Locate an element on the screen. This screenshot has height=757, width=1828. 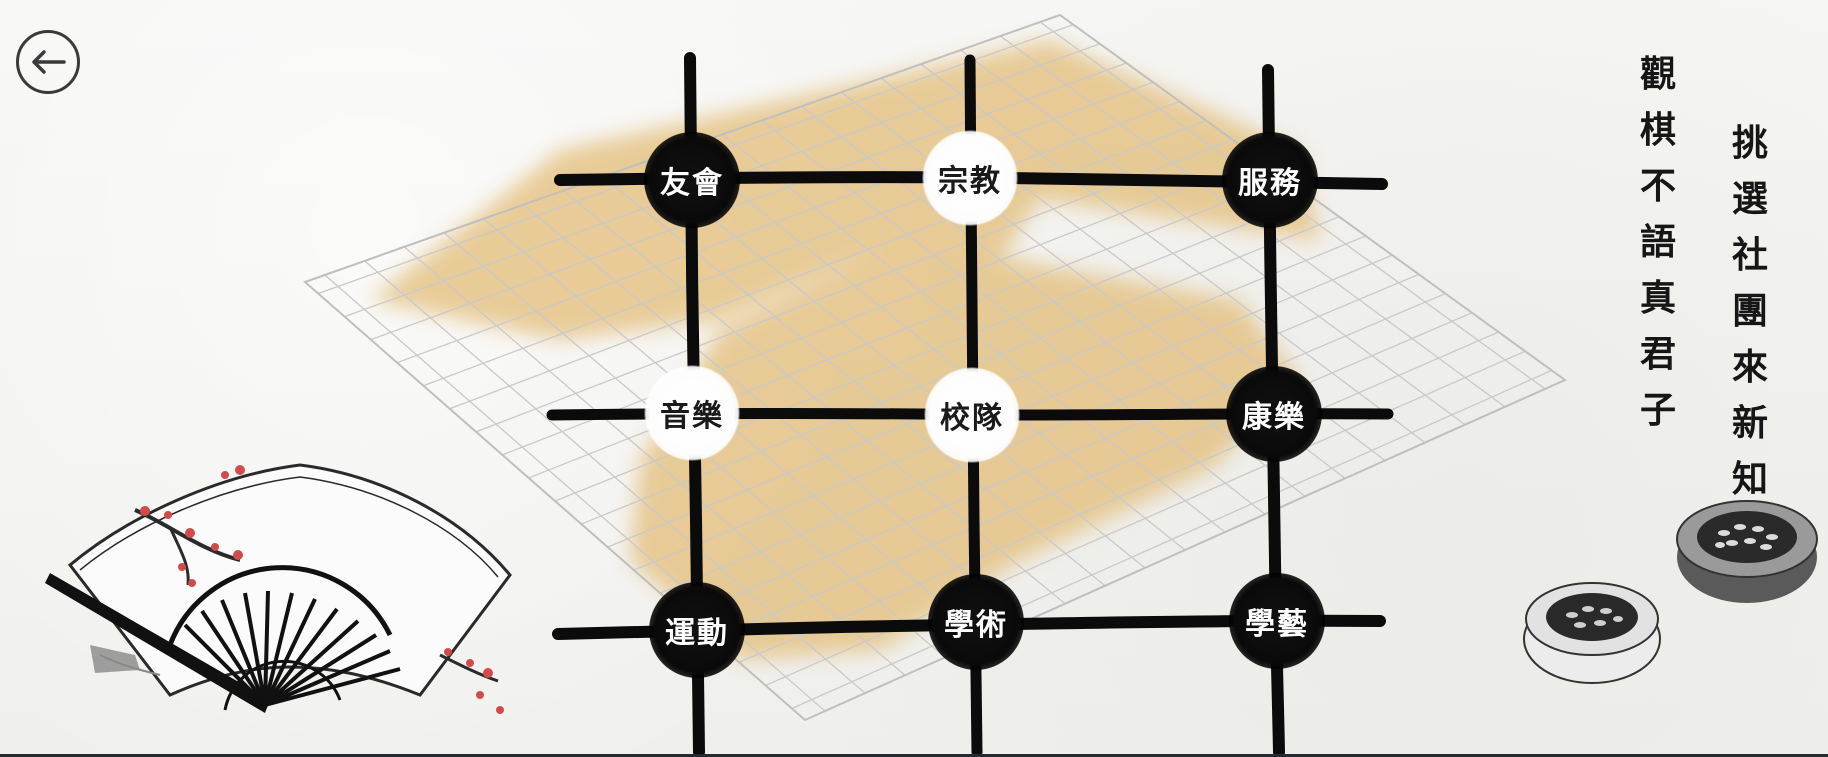
club-stone: 音樂 is located at coordinates (692, 413).